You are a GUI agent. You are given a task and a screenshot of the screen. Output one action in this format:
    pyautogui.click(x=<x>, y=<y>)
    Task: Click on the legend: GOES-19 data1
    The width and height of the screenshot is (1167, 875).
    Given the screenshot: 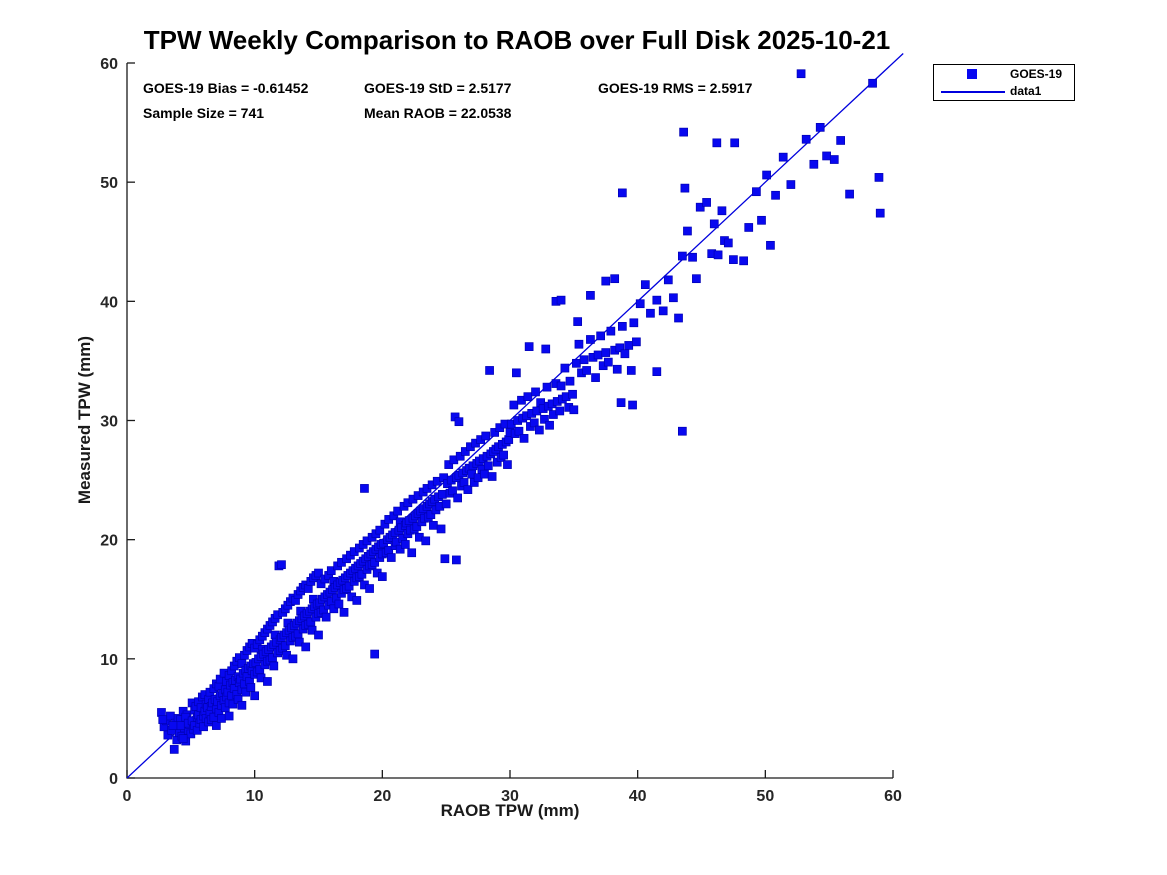 What is the action you would take?
    pyautogui.click(x=1004, y=82)
    